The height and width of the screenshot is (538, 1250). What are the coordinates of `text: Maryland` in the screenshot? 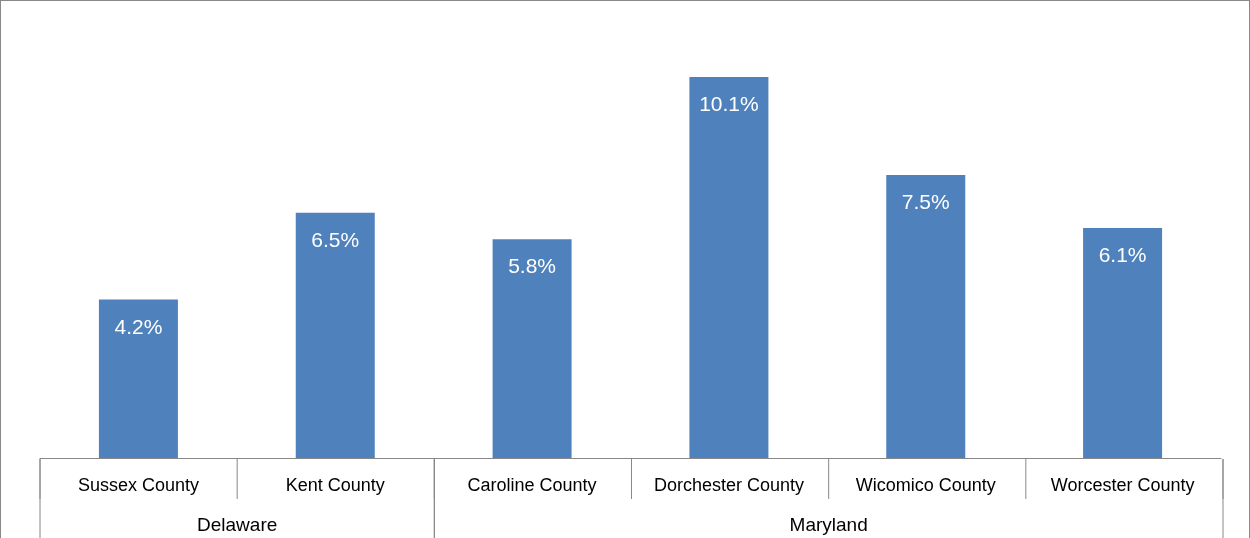 It's located at (828, 524).